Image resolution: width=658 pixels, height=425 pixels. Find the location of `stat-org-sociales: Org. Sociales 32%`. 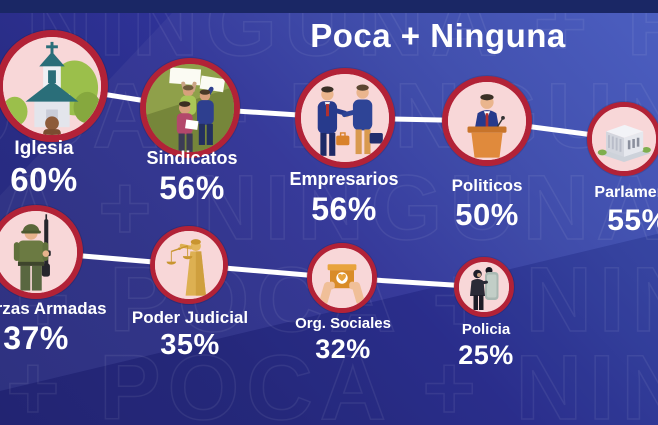

stat-org-sociales: Org. Sociales 32% is located at coordinates (343, 339).